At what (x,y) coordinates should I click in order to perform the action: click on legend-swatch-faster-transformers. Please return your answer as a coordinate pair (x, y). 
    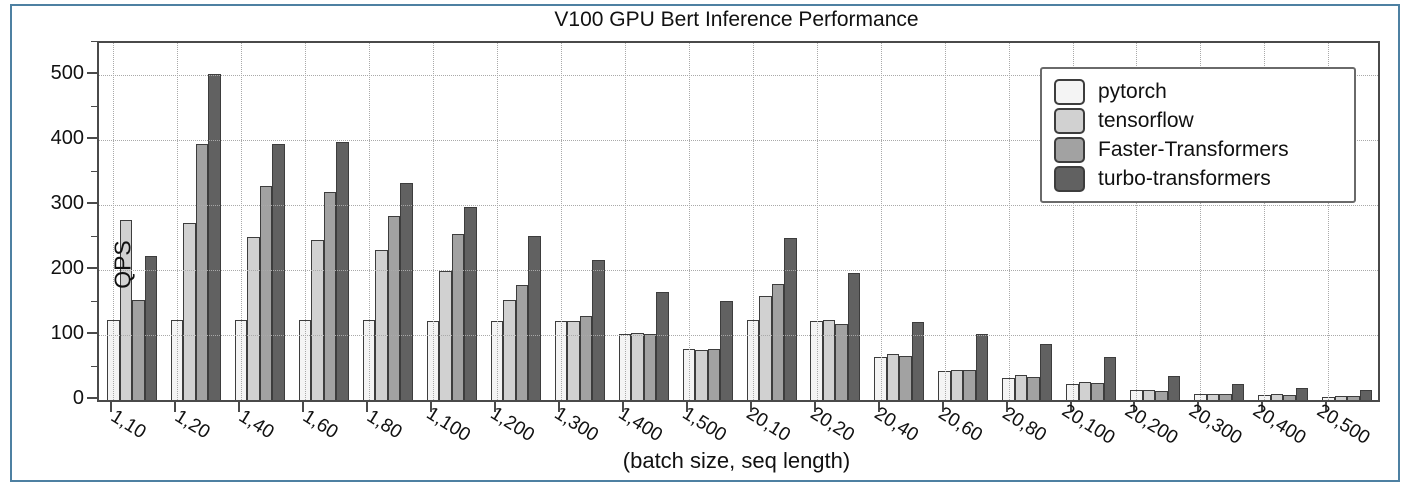
    Looking at the image, I should click on (1069, 149).